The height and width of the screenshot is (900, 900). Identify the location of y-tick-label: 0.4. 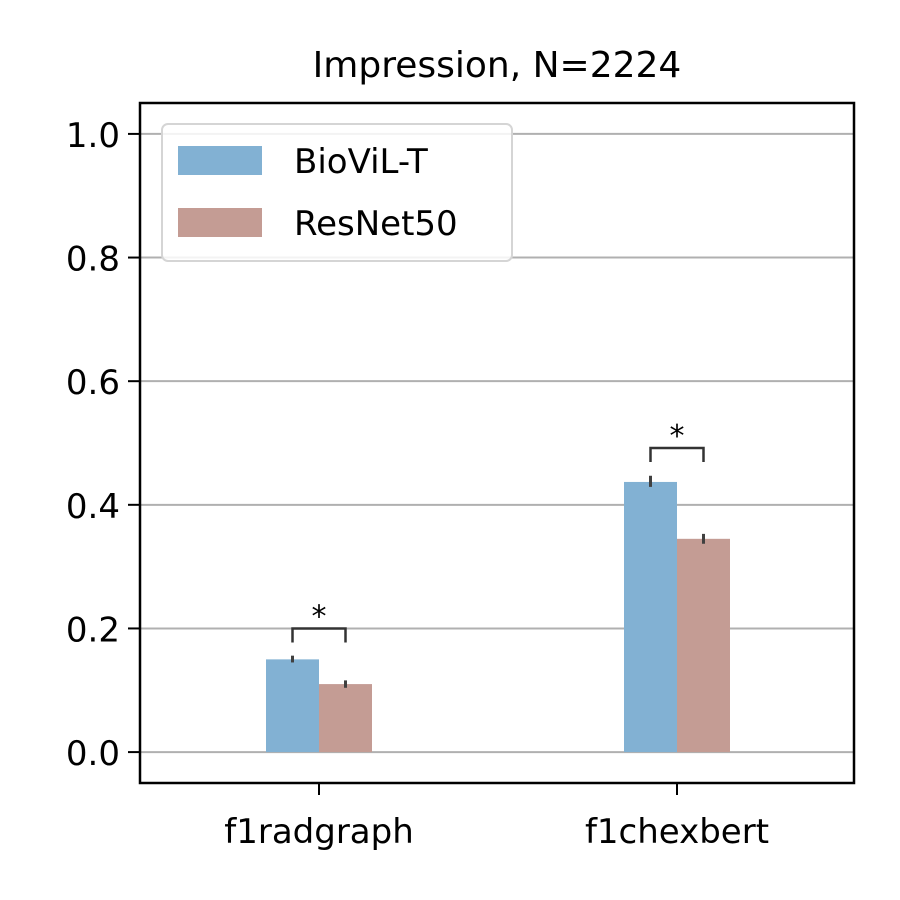
(93, 507).